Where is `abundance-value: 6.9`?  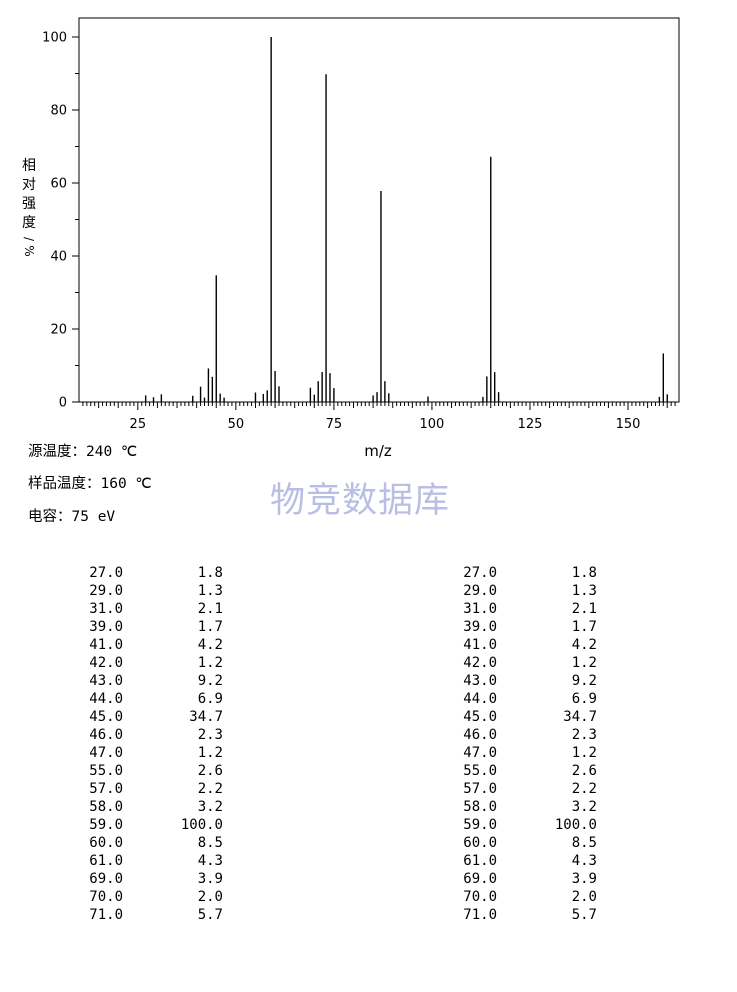
abundance-value: 6.9 is located at coordinates (210, 699).